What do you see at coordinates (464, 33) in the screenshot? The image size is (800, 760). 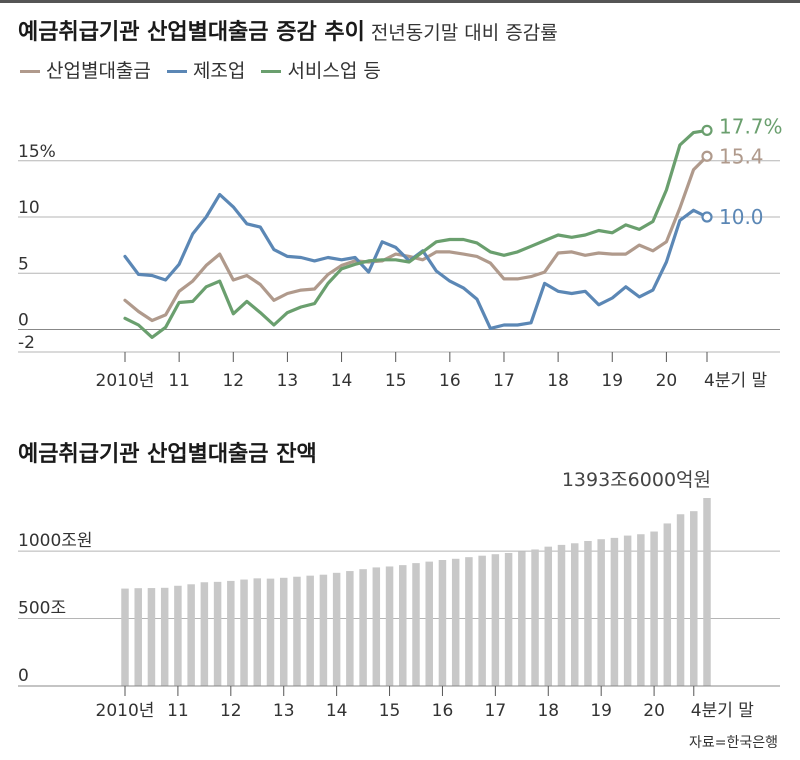 I see `line-chart-subtitle: 전년동기말 대비 증감률` at bounding box center [464, 33].